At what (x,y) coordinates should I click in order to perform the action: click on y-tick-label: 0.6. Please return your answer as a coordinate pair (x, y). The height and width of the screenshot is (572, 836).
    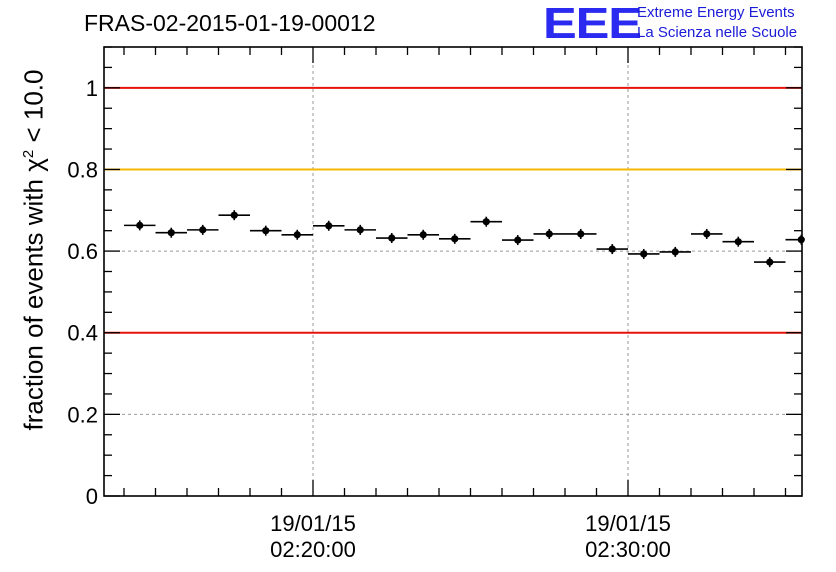
    Looking at the image, I should click on (82, 251).